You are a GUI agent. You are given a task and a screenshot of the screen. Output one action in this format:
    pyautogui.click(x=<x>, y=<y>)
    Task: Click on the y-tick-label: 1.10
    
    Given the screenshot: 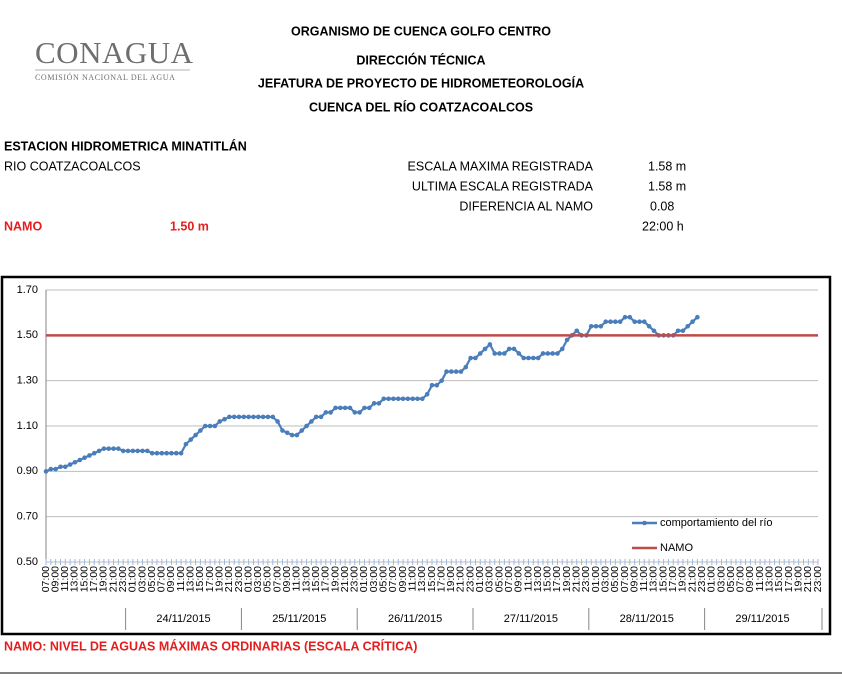 What is the action you would take?
    pyautogui.click(x=27, y=426)
    